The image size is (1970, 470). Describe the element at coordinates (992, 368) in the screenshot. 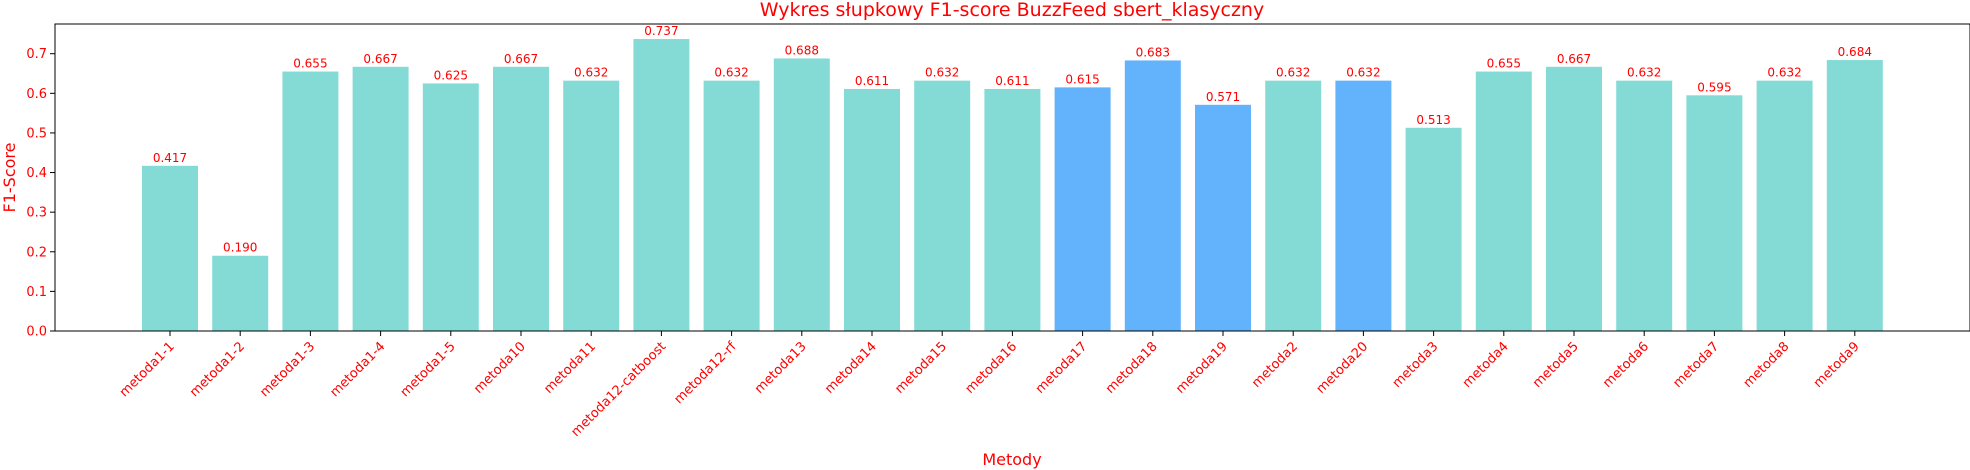

I see `x-tick-label-metoda16: metoda16` at that location.